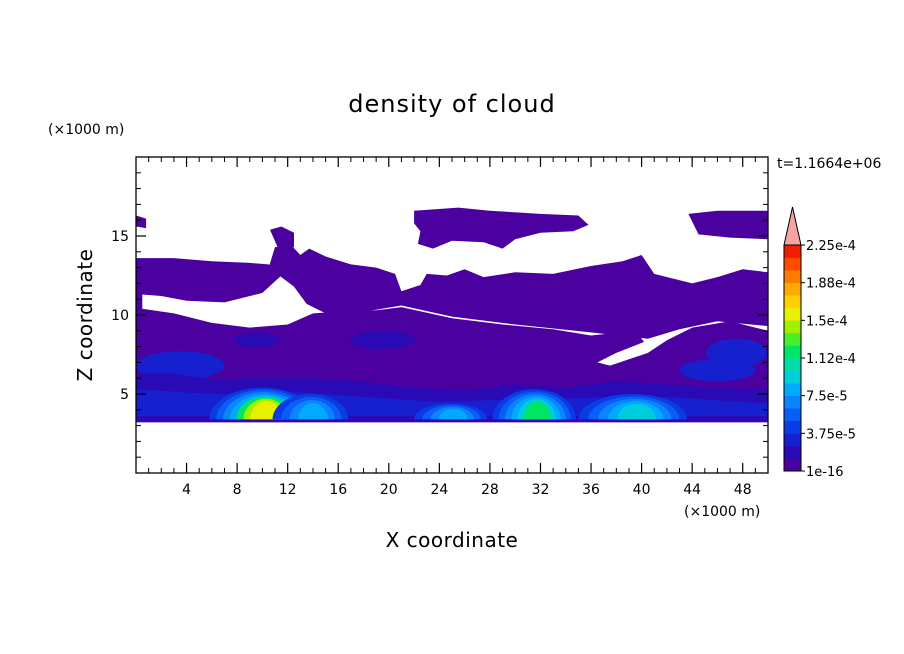 The width and height of the screenshot is (904, 654). What do you see at coordinates (831, 246) in the screenshot?
I see `colorbar-label: 2.25e-4` at bounding box center [831, 246].